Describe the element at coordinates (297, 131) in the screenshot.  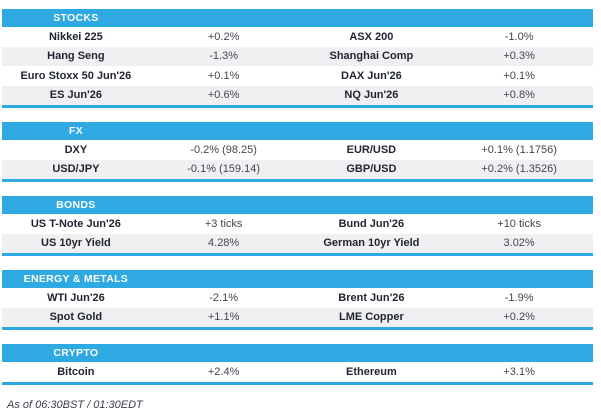
I see `section-header-bar: FX` at that location.